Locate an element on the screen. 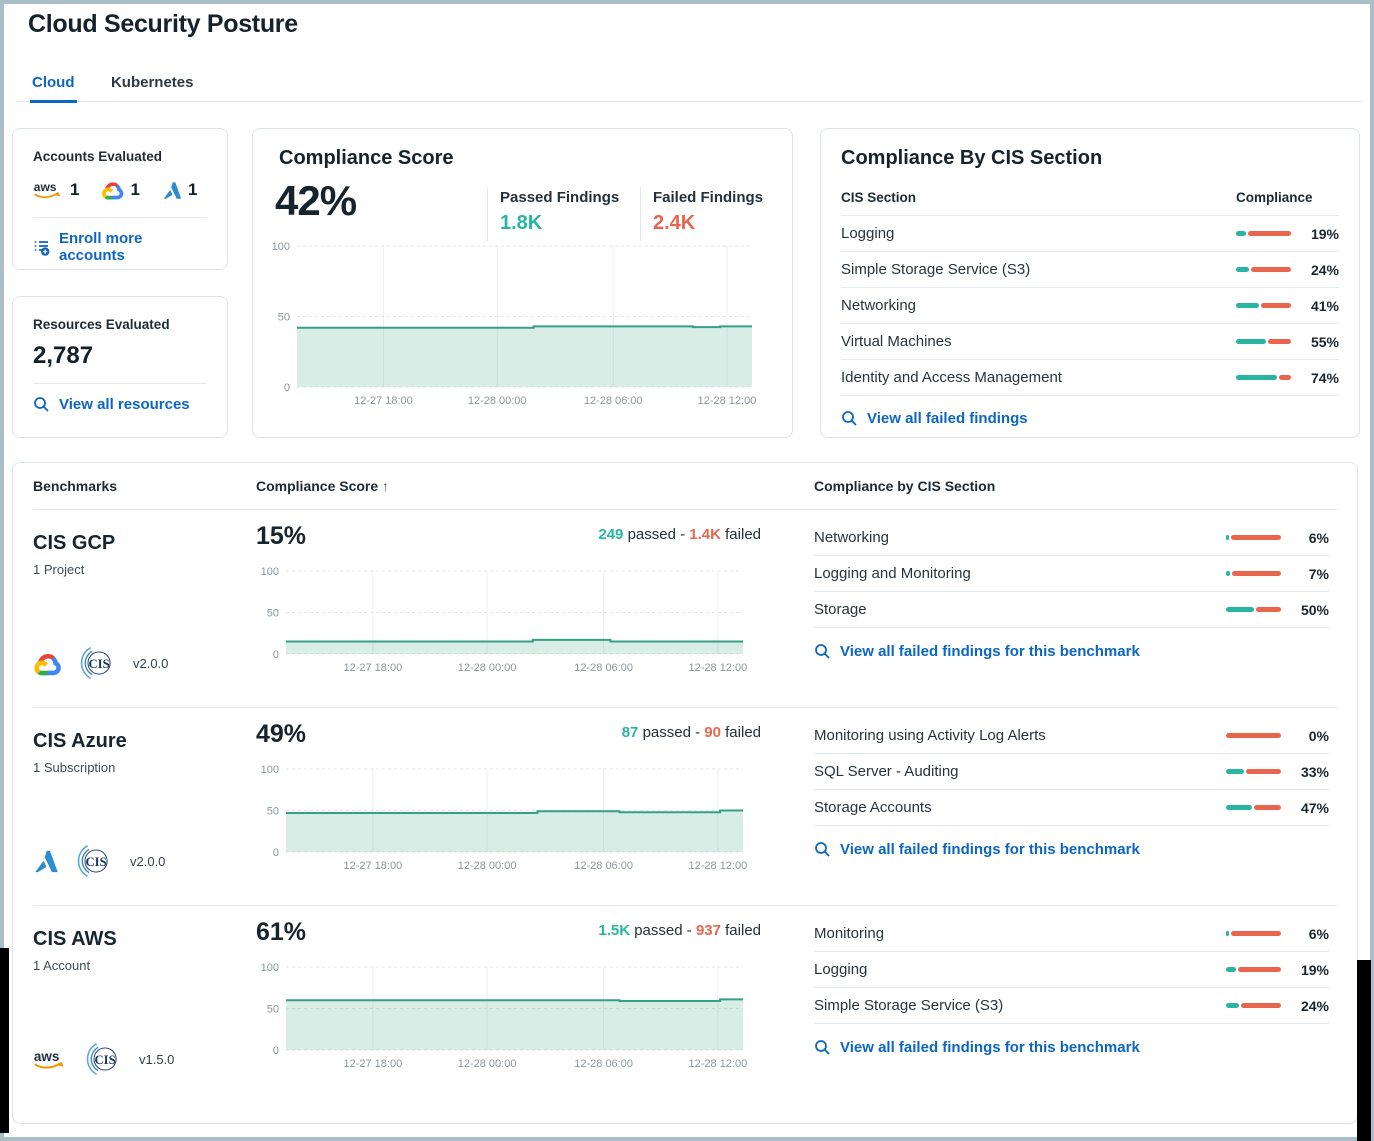 The image size is (1374, 1141). cis-section-row: Storage 50% is located at coordinates (1071, 610).